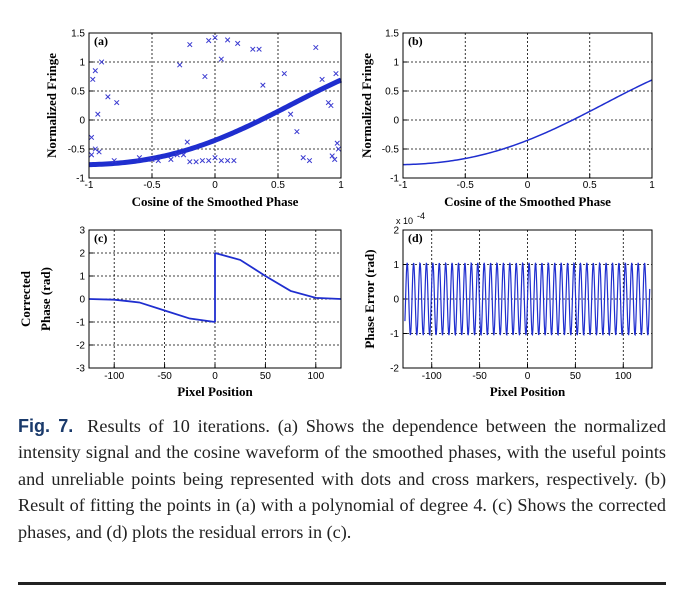 Image resolution: width=684 pixels, height=602 pixels. I want to click on y-axis-label: Phase (rad), so click(45, 299).